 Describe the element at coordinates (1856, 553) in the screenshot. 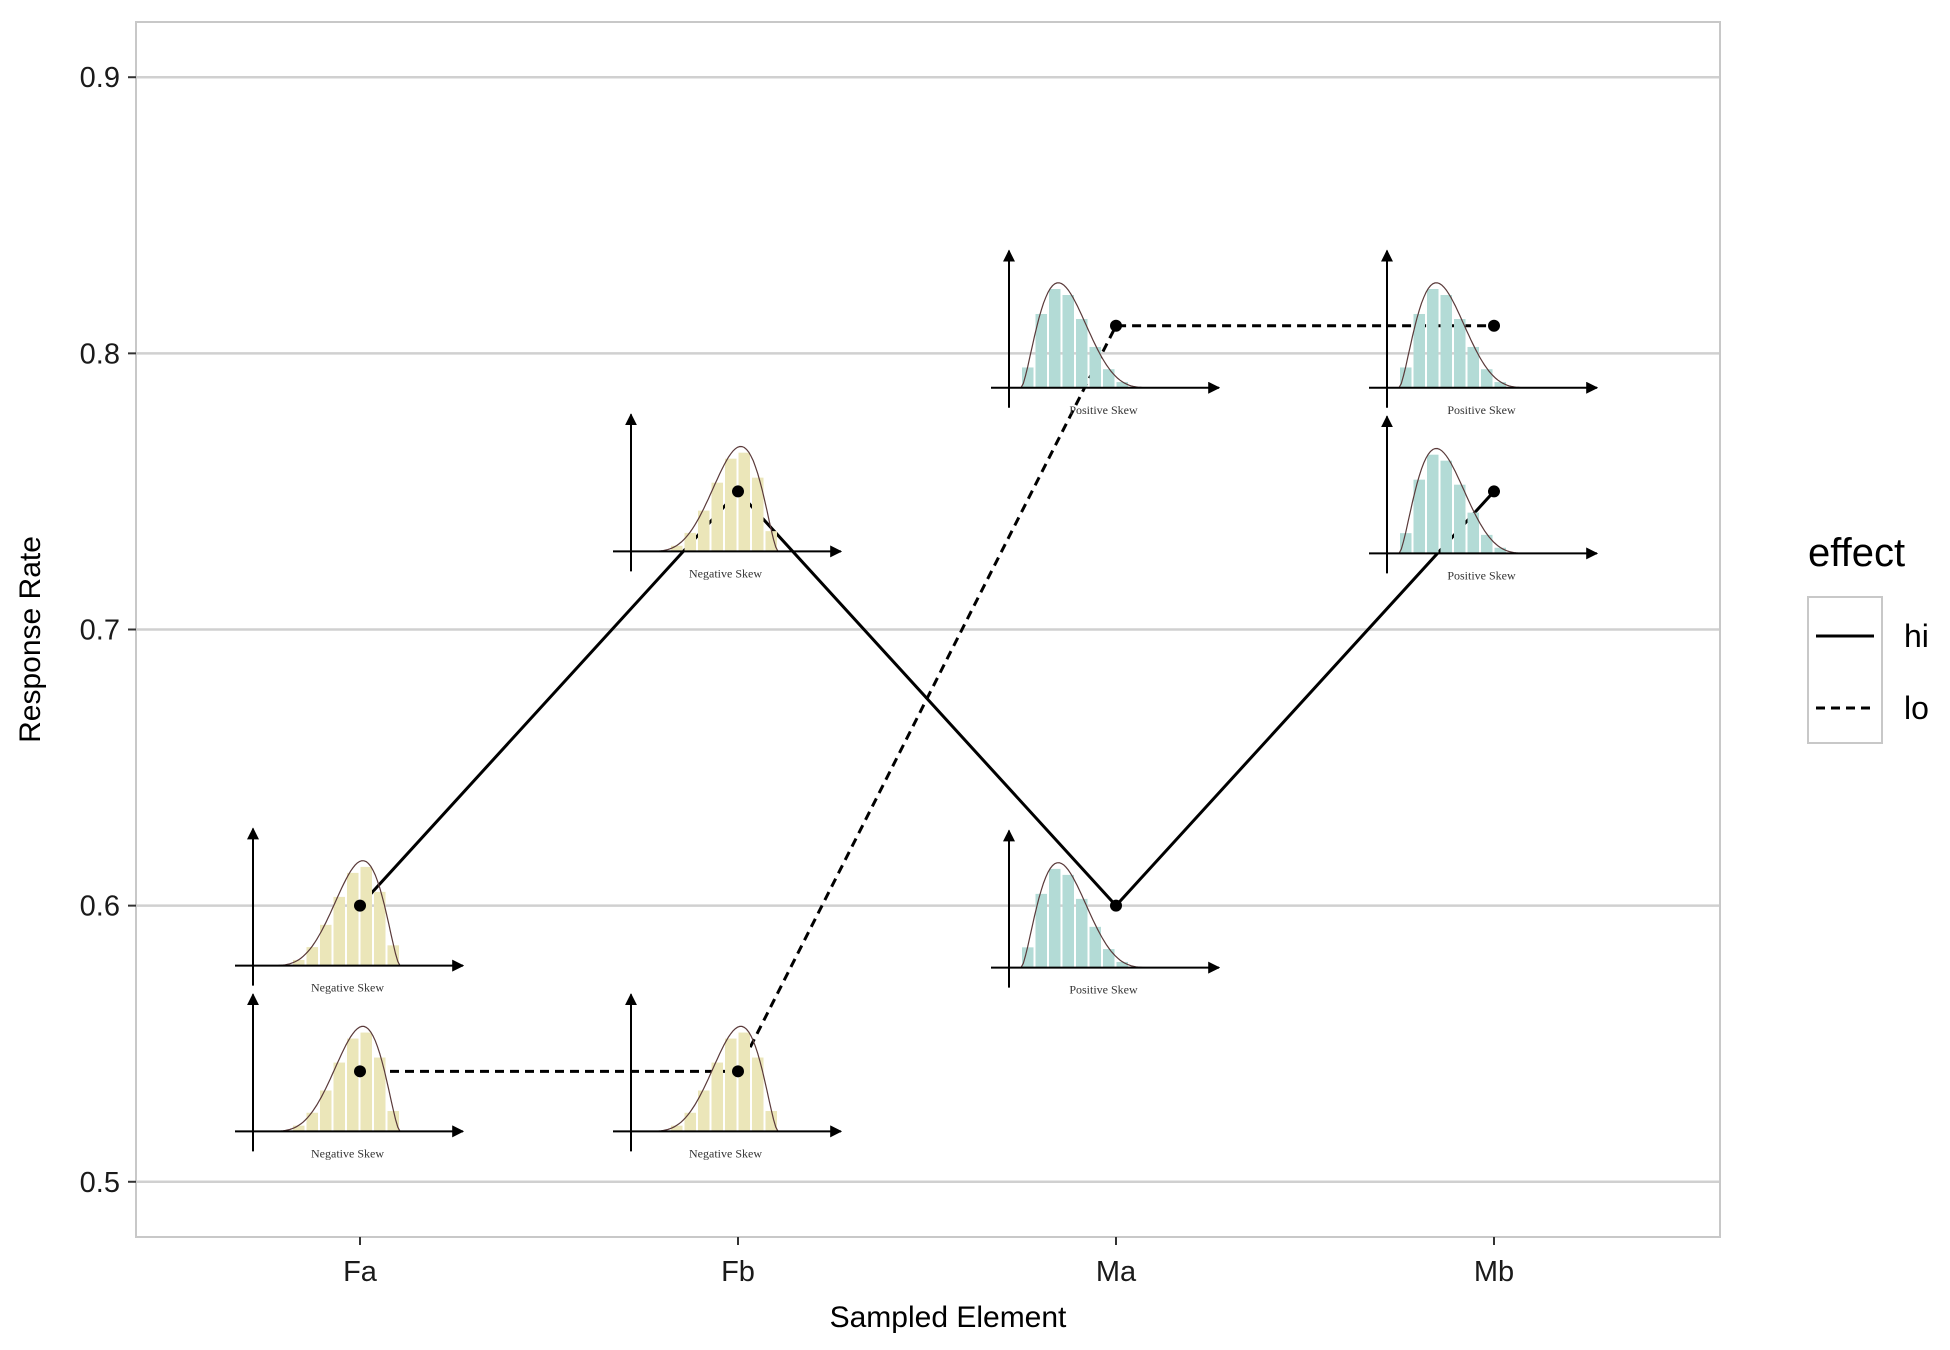

I see `legend-title: effect` at that location.